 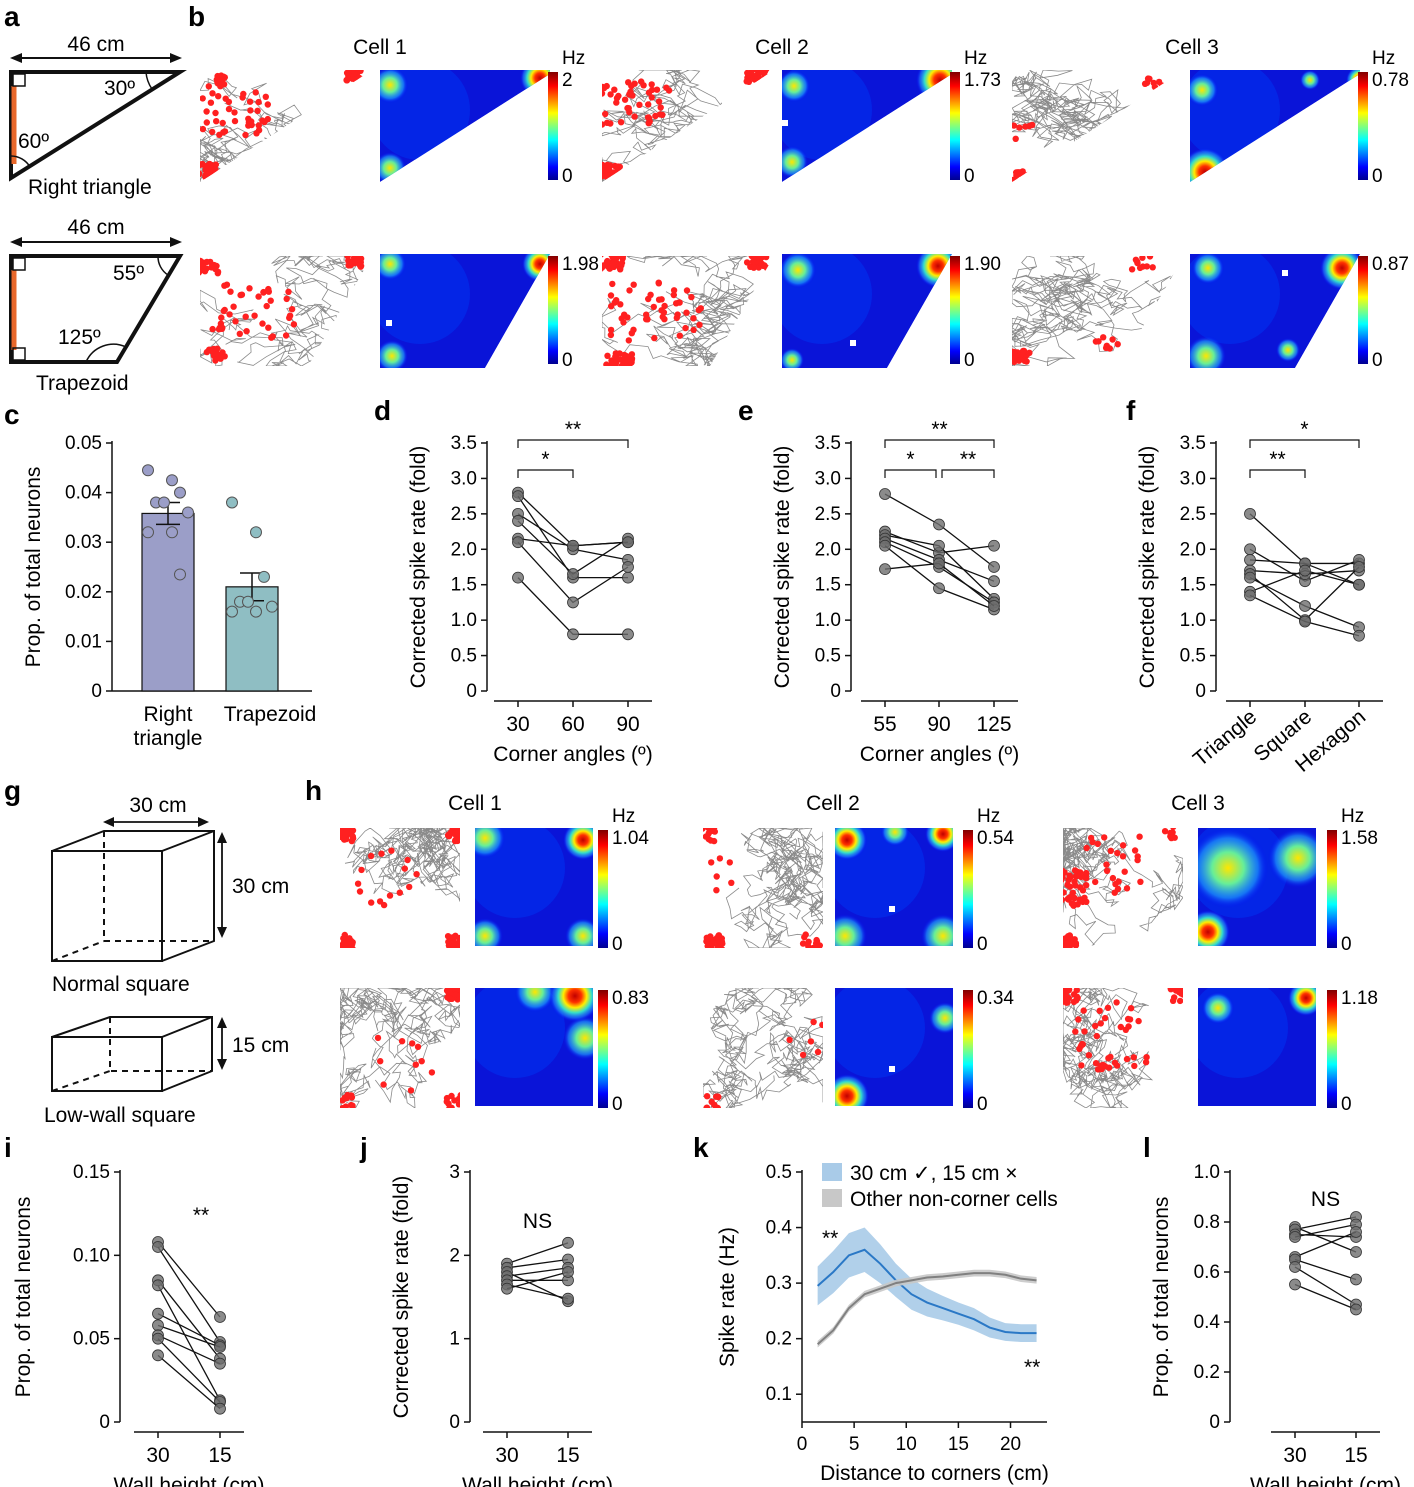 What do you see at coordinates (537, 1280) in the screenshot?
I see `chart-j-series-line` at bounding box center [537, 1280].